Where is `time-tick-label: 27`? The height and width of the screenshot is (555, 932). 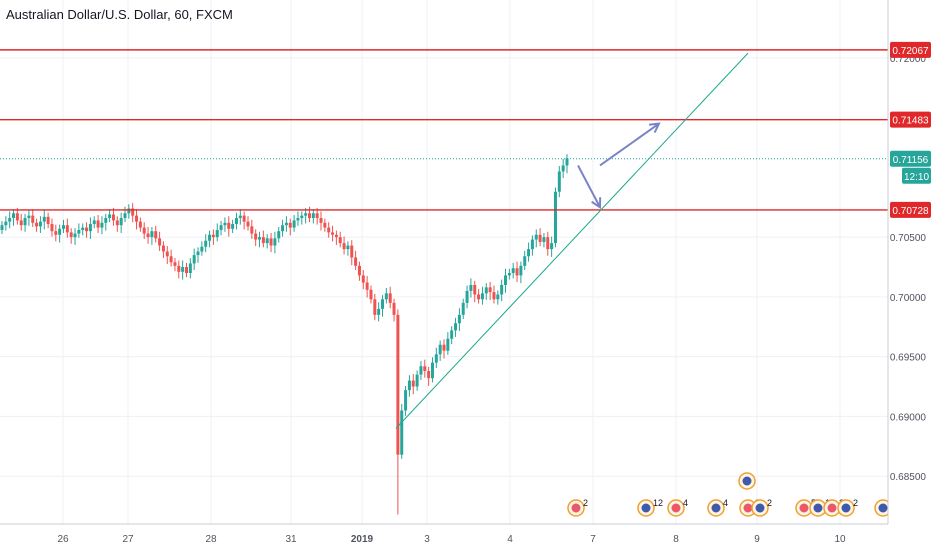 time-tick-label: 27 is located at coordinates (128, 539).